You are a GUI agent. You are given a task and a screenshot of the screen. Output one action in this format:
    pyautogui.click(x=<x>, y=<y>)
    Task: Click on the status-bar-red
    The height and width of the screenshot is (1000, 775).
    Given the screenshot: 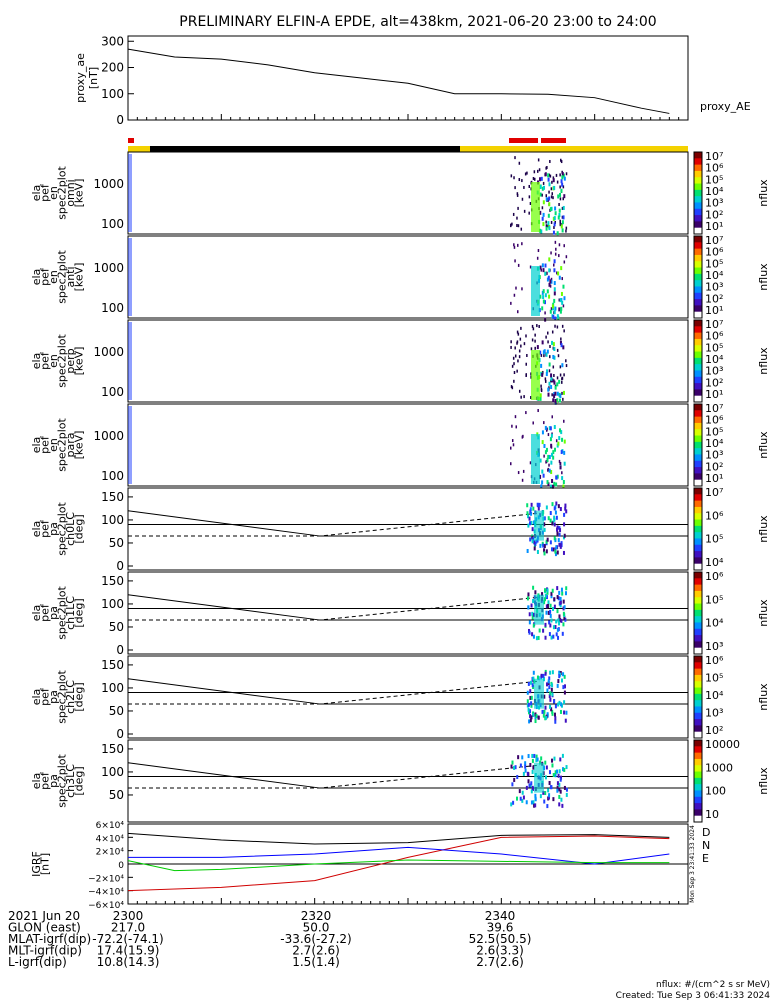 What is the action you would take?
    pyautogui.click(x=553, y=140)
    